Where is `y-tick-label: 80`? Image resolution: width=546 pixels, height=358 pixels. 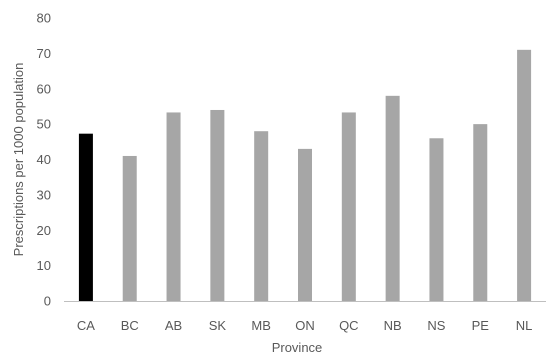
y-tick-label: 80 is located at coordinates (44, 18).